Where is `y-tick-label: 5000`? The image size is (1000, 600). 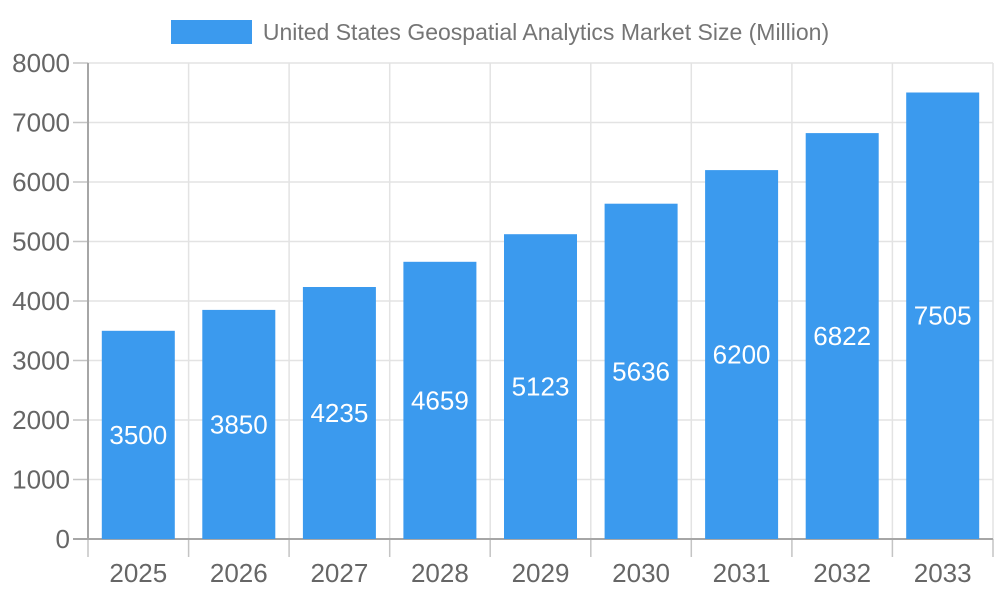 y-tick-label: 5000 is located at coordinates (41, 242).